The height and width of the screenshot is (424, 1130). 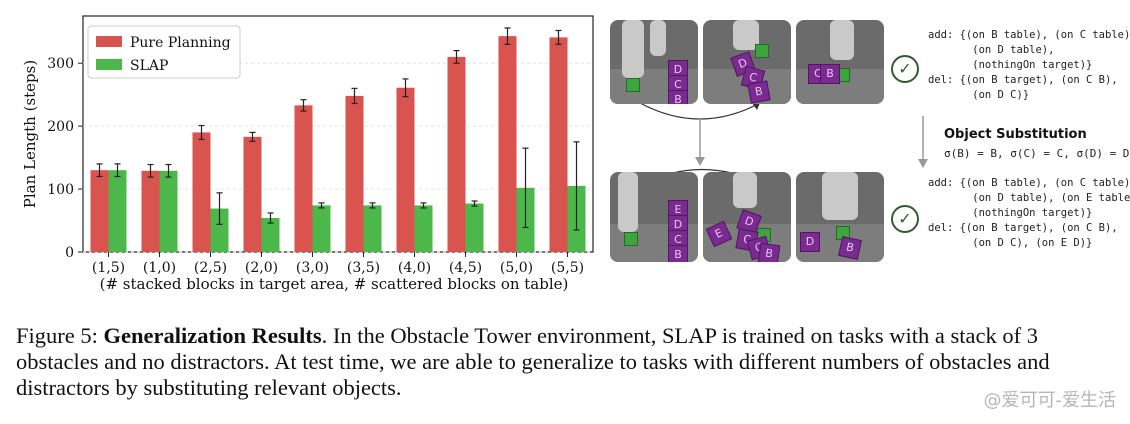 I want to click on legend: Pure Planning SLAP, so click(x=164, y=52).